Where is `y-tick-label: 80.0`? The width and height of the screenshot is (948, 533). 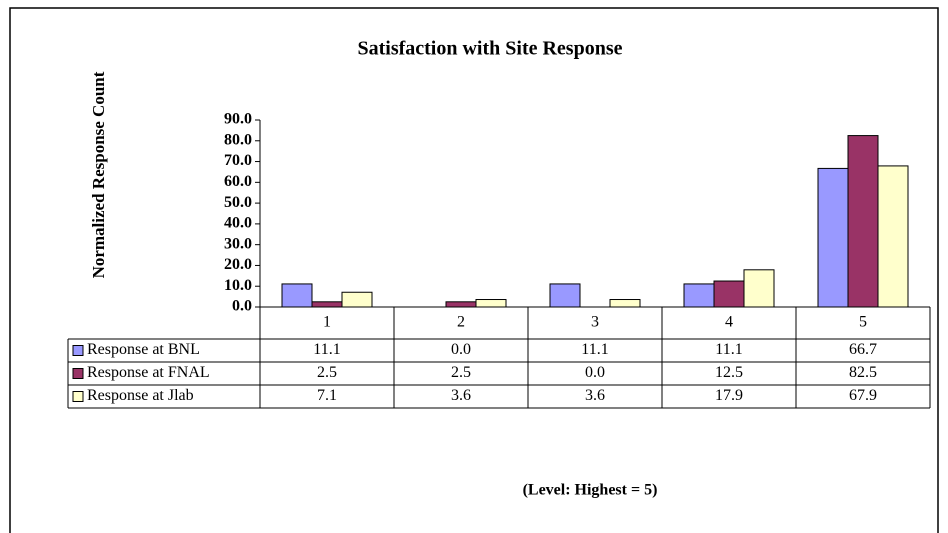 y-tick-label: 80.0 is located at coordinates (238, 139).